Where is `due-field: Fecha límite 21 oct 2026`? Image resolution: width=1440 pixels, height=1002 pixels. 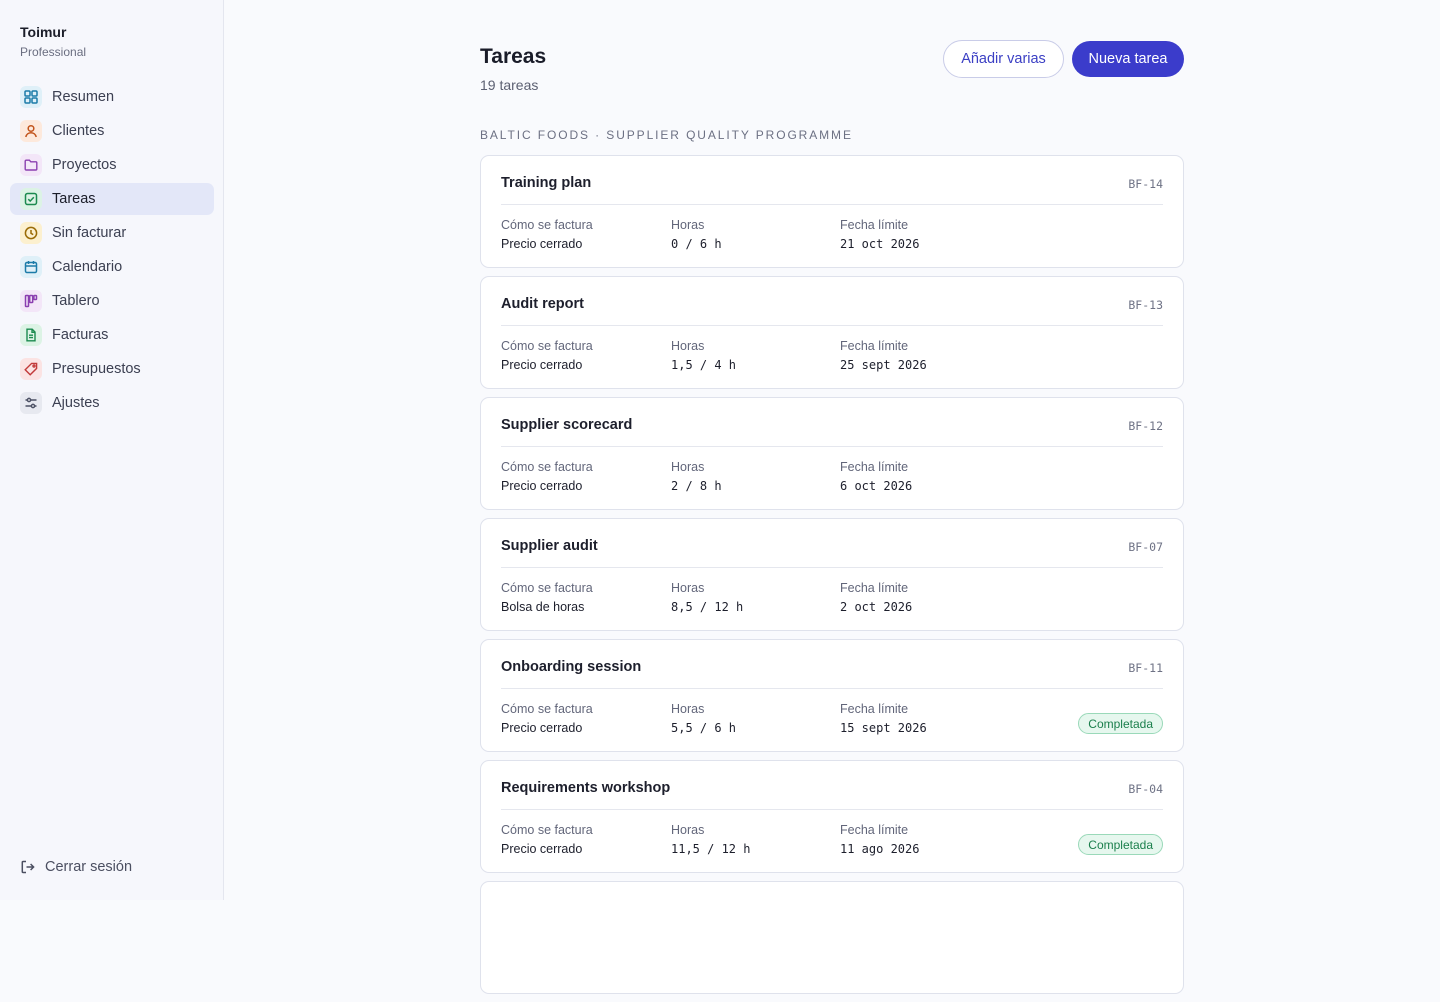 due-field: Fecha límite 21 oct 2026 is located at coordinates (879, 234).